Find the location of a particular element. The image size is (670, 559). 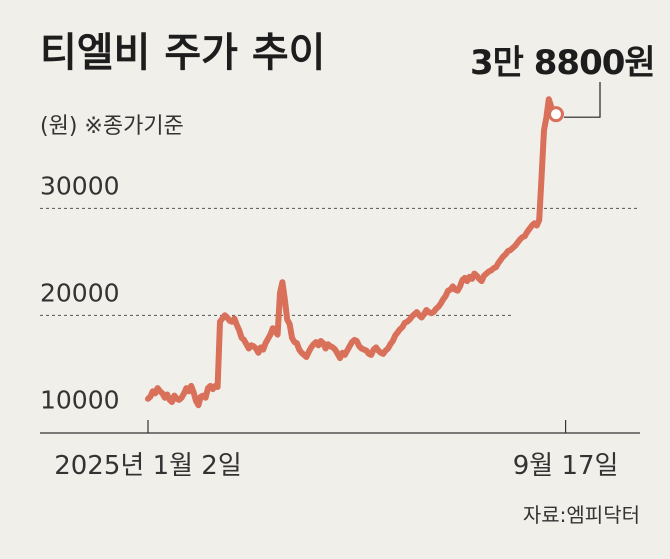

x-tick-label: 9월 17일 is located at coordinates (566, 466).